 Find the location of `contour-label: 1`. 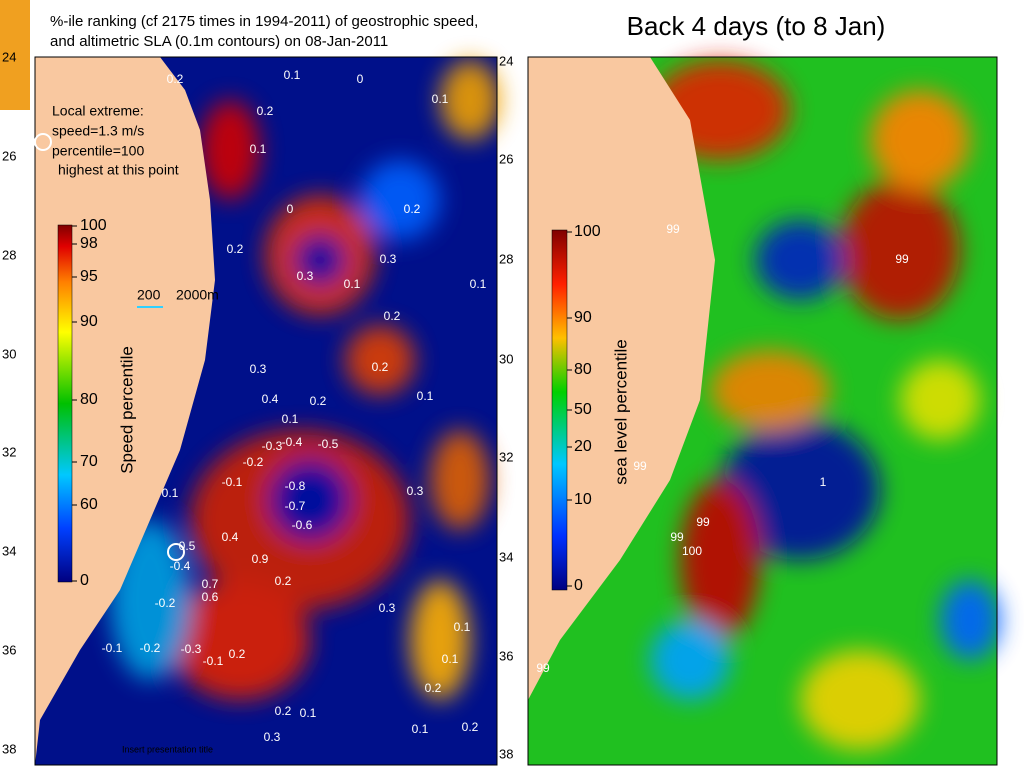

contour-label: 1 is located at coordinates (823, 482).